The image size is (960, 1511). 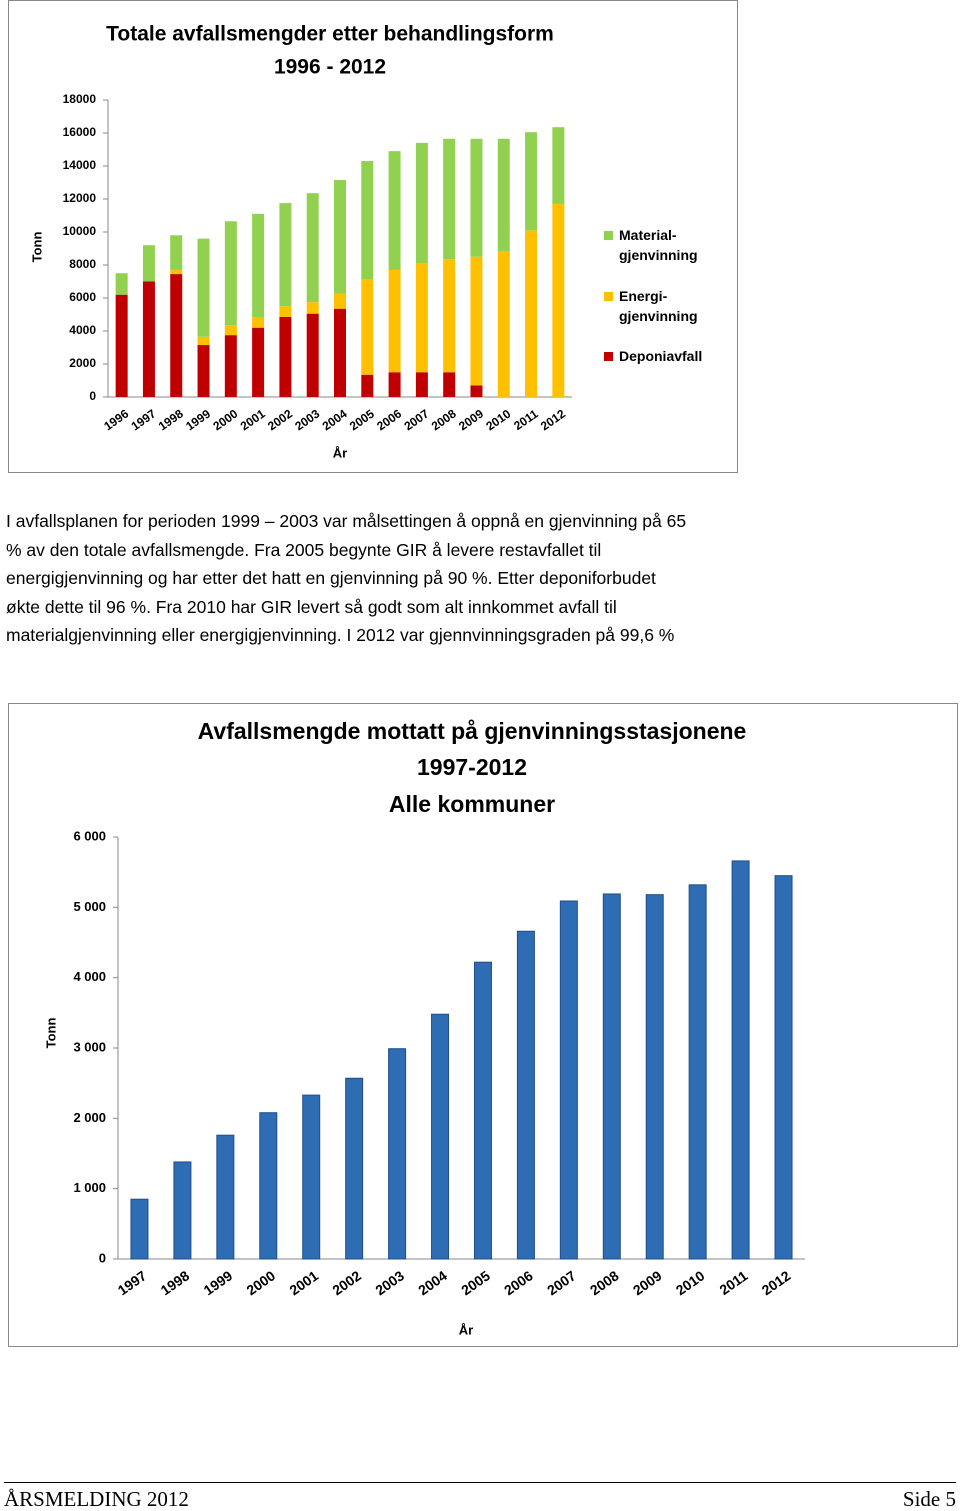 I want to click on y-tick-label: 2000, so click(x=82, y=363).